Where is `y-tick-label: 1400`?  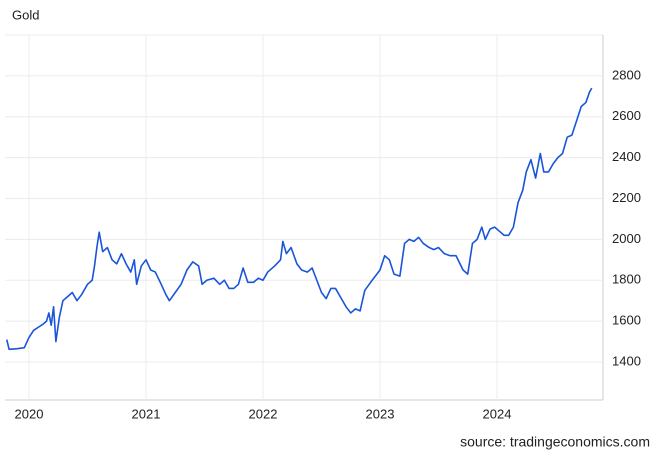 y-tick-label: 1400 is located at coordinates (626, 360).